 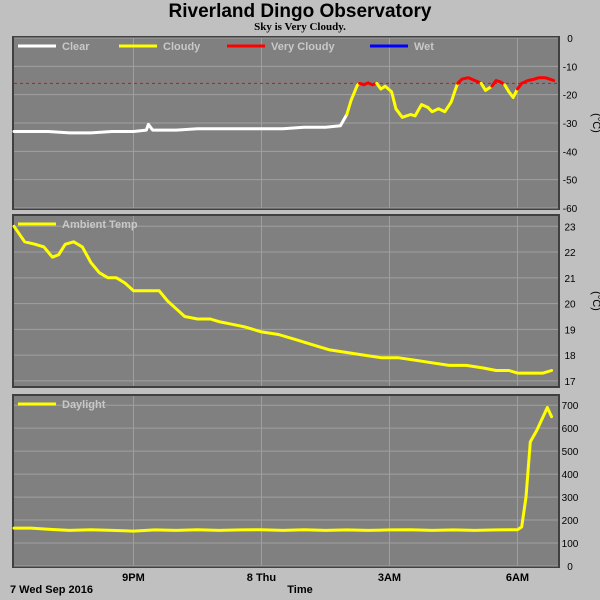 What do you see at coordinates (570, 67) in the screenshot?
I see `y-tick-label: -10` at bounding box center [570, 67].